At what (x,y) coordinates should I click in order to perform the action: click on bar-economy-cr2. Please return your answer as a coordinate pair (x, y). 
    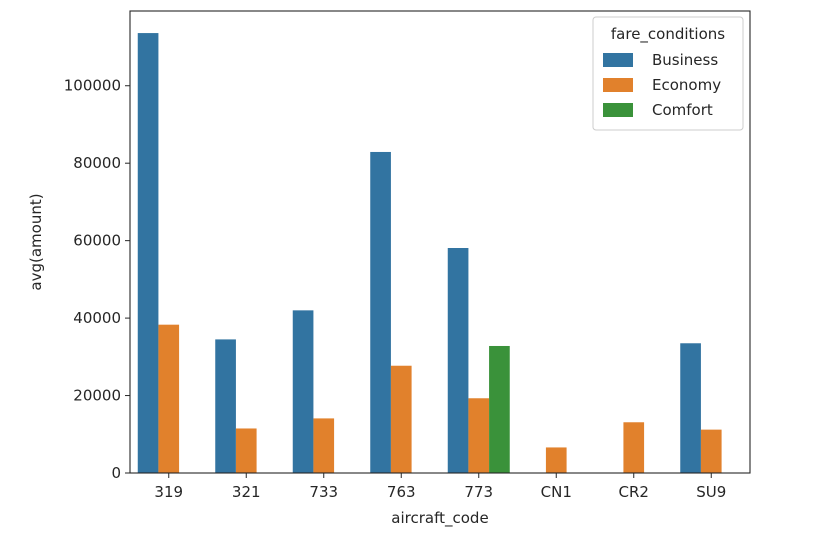
    Looking at the image, I should click on (634, 447).